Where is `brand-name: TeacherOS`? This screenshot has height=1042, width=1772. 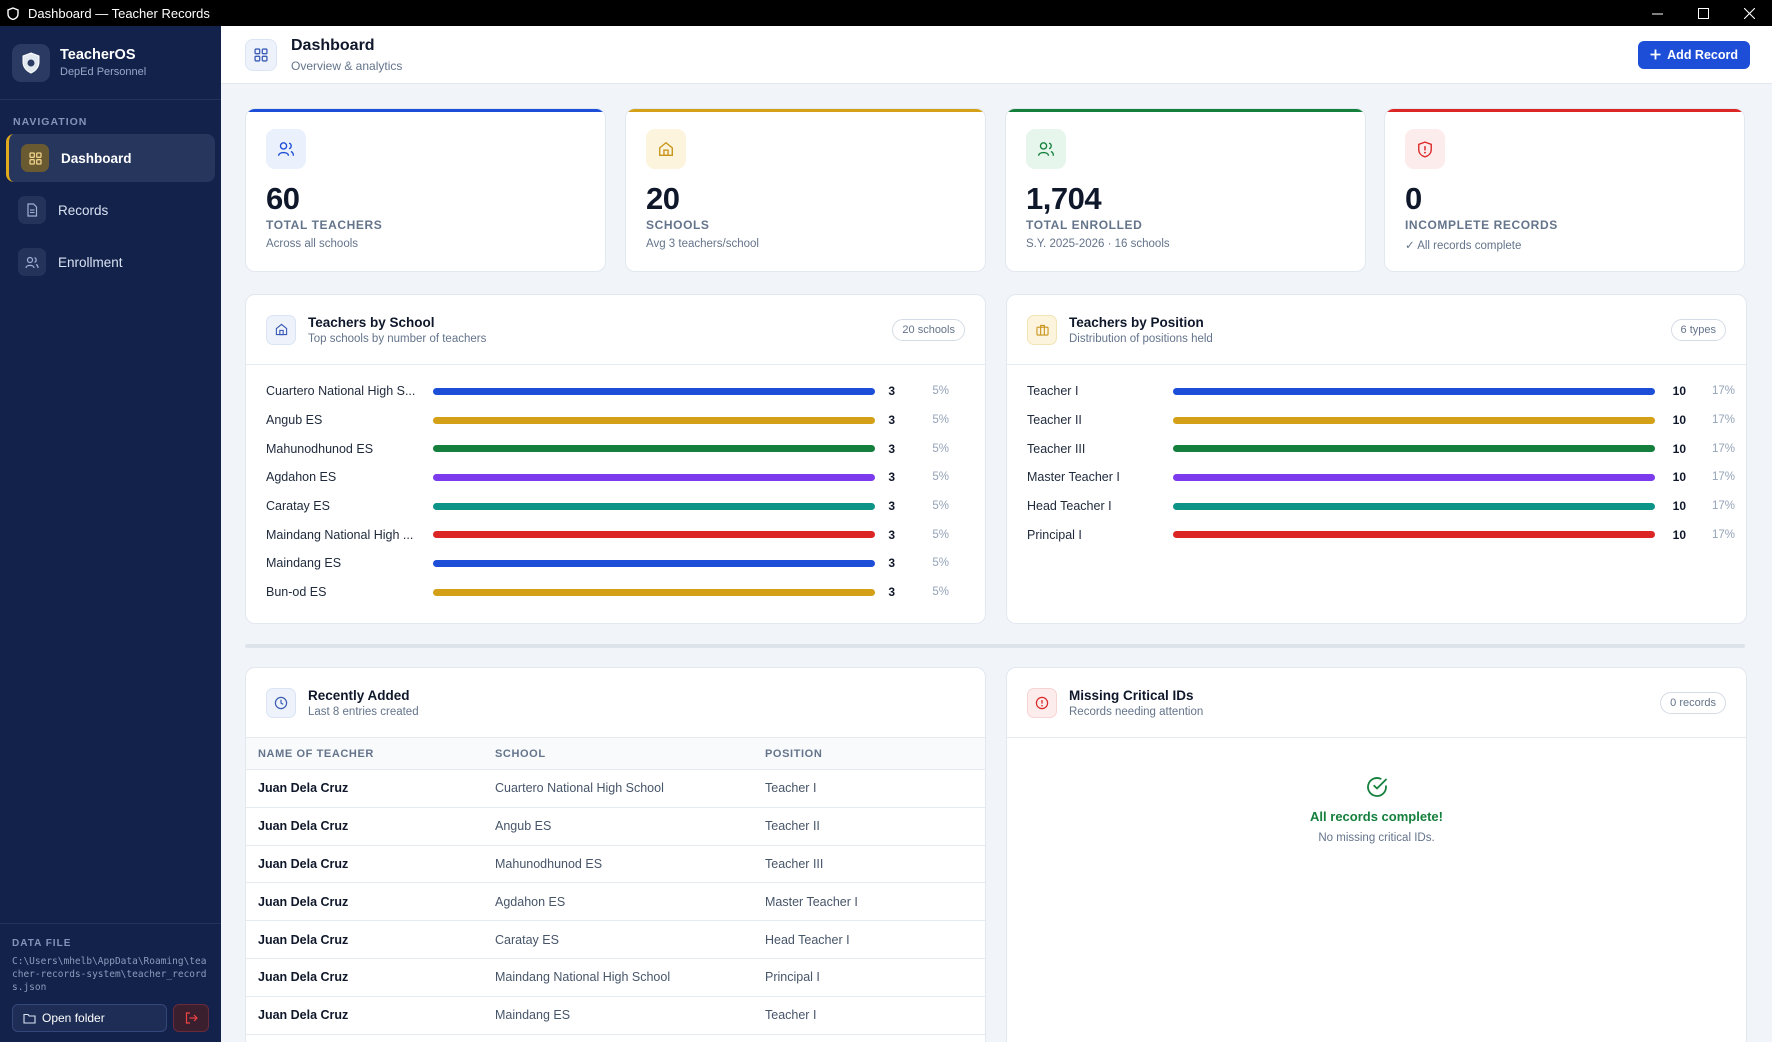 brand-name: TeacherOS is located at coordinates (98, 55).